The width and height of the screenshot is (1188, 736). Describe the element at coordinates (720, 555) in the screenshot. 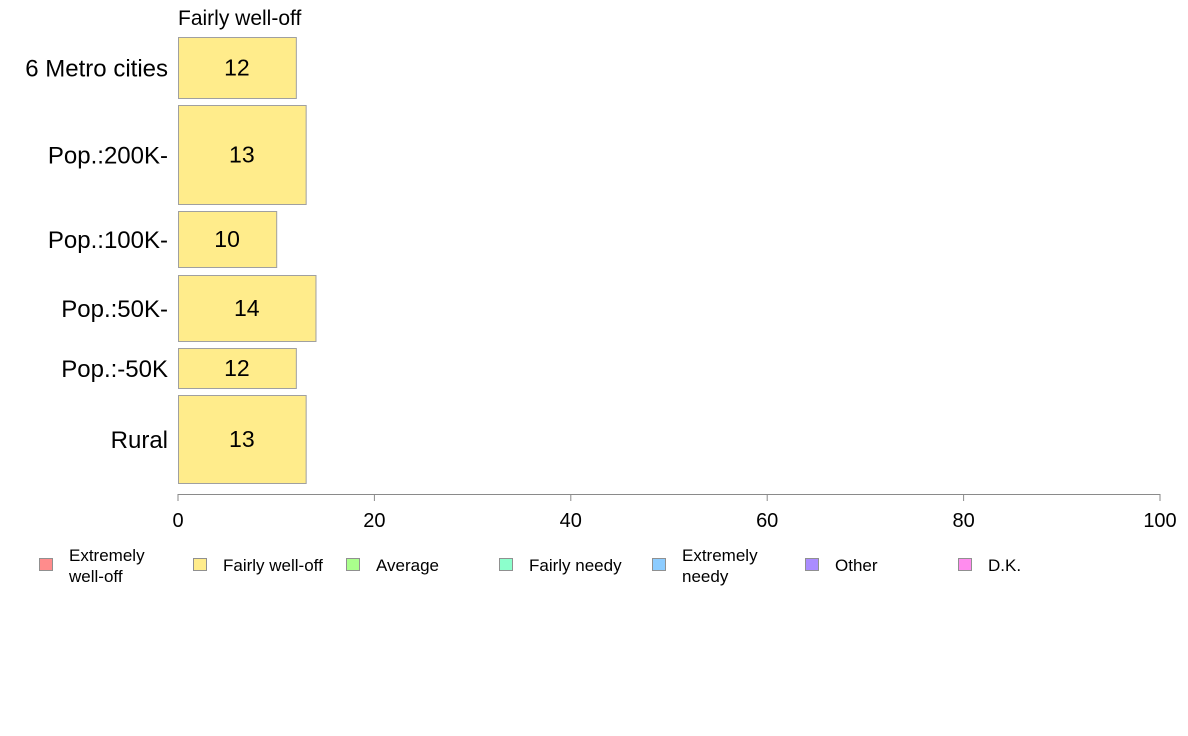

I see `legend-label-4-line-0: Extremely` at that location.